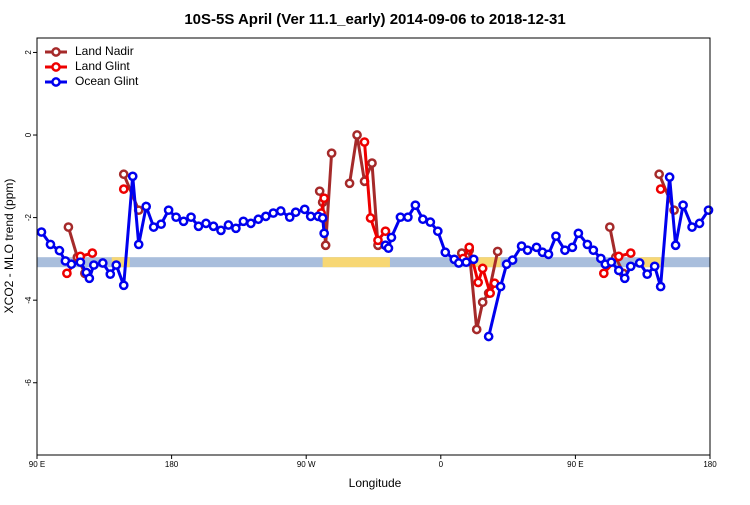 This screenshot has height=505, width=750. Describe the element at coordinates (28, 217) in the screenshot. I see `y-tick-label: -2` at that location.